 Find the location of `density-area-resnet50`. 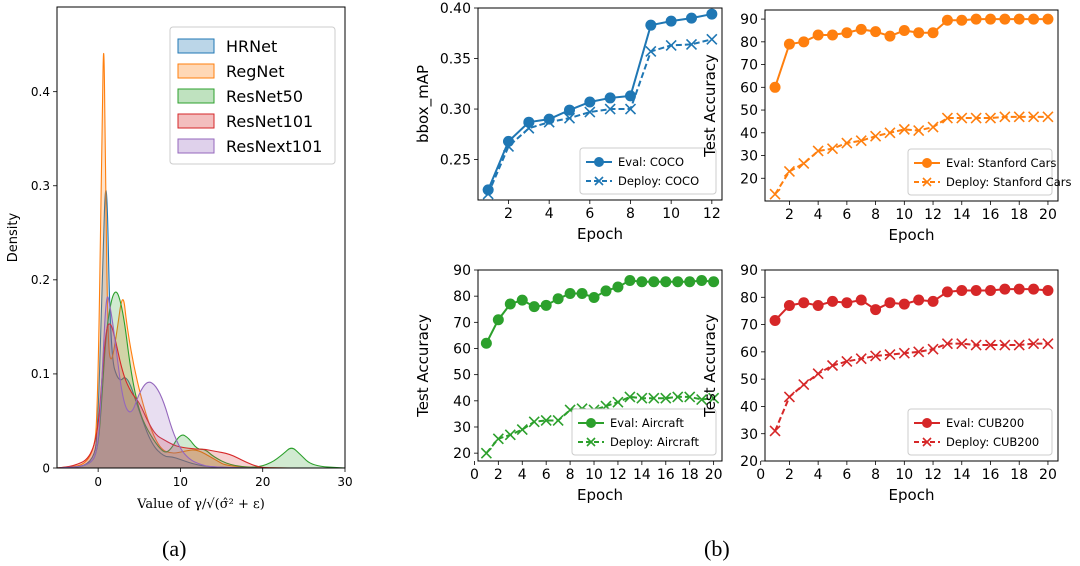

density-area-resnet50 is located at coordinates (201, 380).